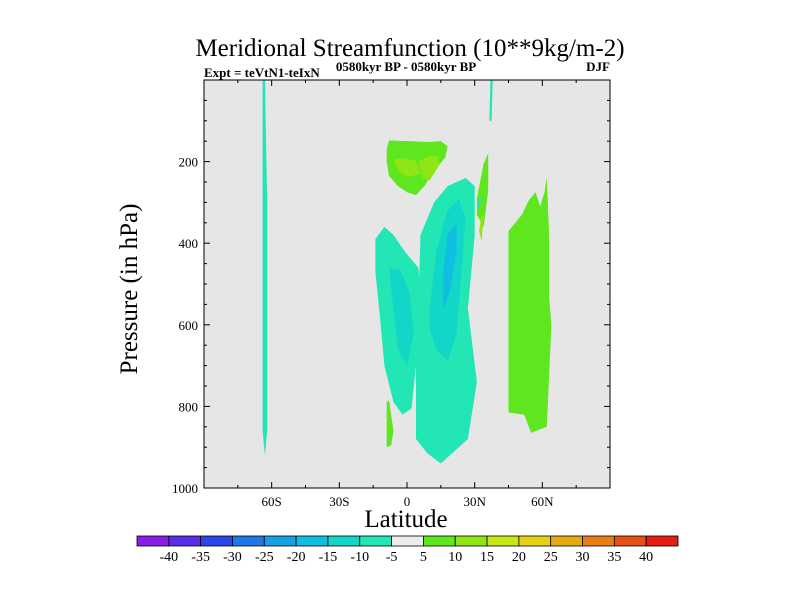 This screenshot has height=600, width=800. What do you see at coordinates (264, 557) in the screenshot?
I see `colorbar-label: -25` at bounding box center [264, 557].